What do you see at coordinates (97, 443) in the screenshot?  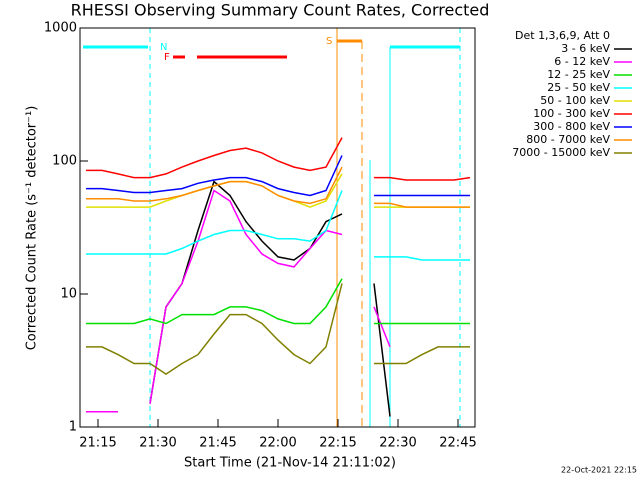 I see `x-tick-label: 21:15` at bounding box center [97, 443].